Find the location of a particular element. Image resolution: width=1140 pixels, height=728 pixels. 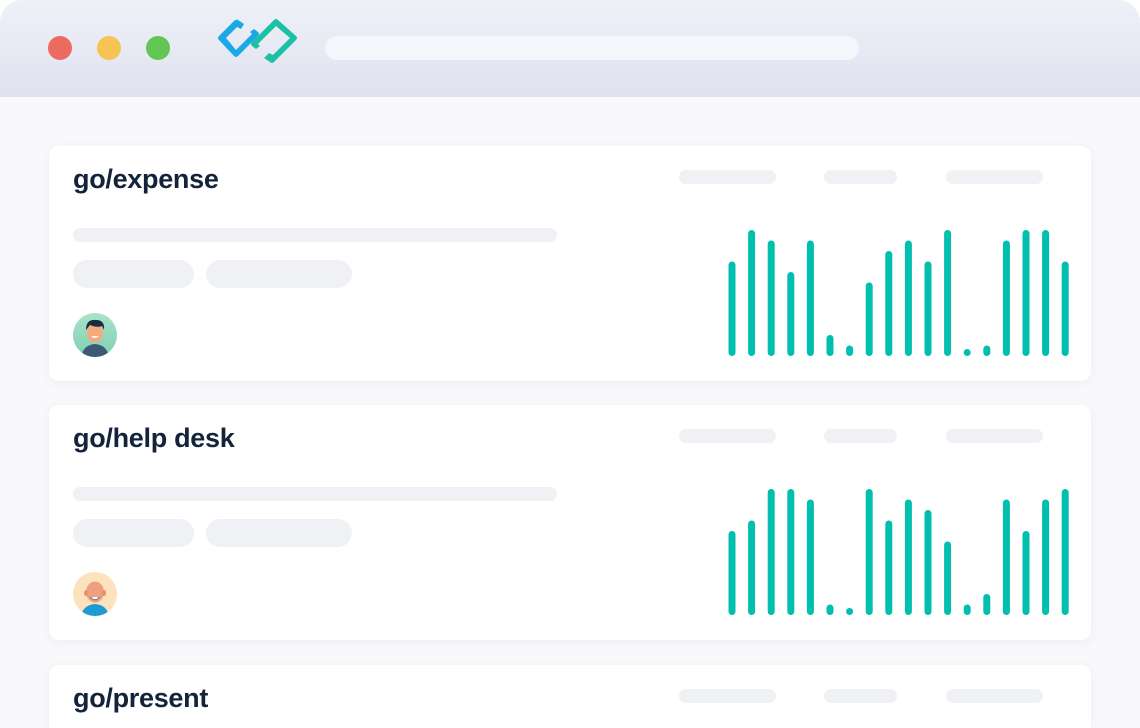

avatar-bald-man-icon is located at coordinates (95, 594).